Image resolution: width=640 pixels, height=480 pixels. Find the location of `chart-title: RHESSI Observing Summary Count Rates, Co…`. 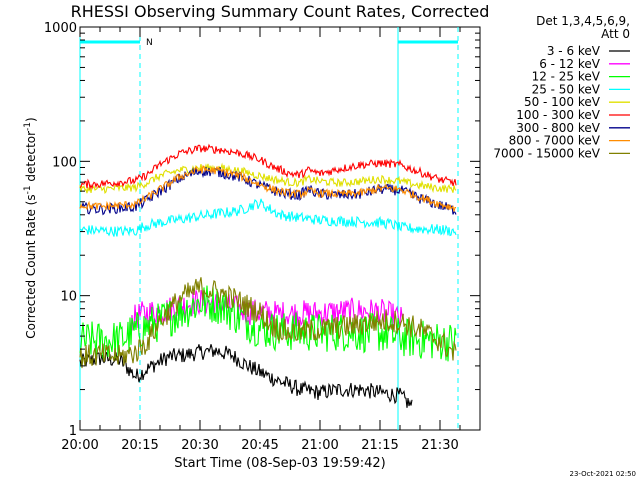

chart-title: RHESSI Observing Summary Count Rates, Co… is located at coordinates (280, 11).